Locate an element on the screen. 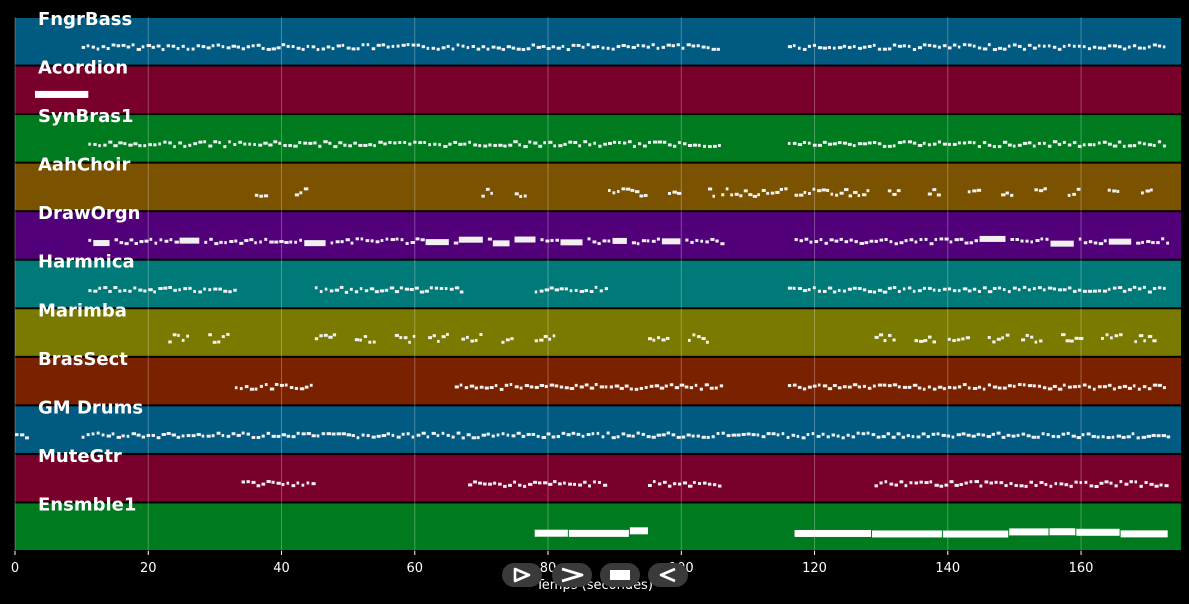 The height and width of the screenshot is (604, 1189). stop-button is located at coordinates (620, 575).